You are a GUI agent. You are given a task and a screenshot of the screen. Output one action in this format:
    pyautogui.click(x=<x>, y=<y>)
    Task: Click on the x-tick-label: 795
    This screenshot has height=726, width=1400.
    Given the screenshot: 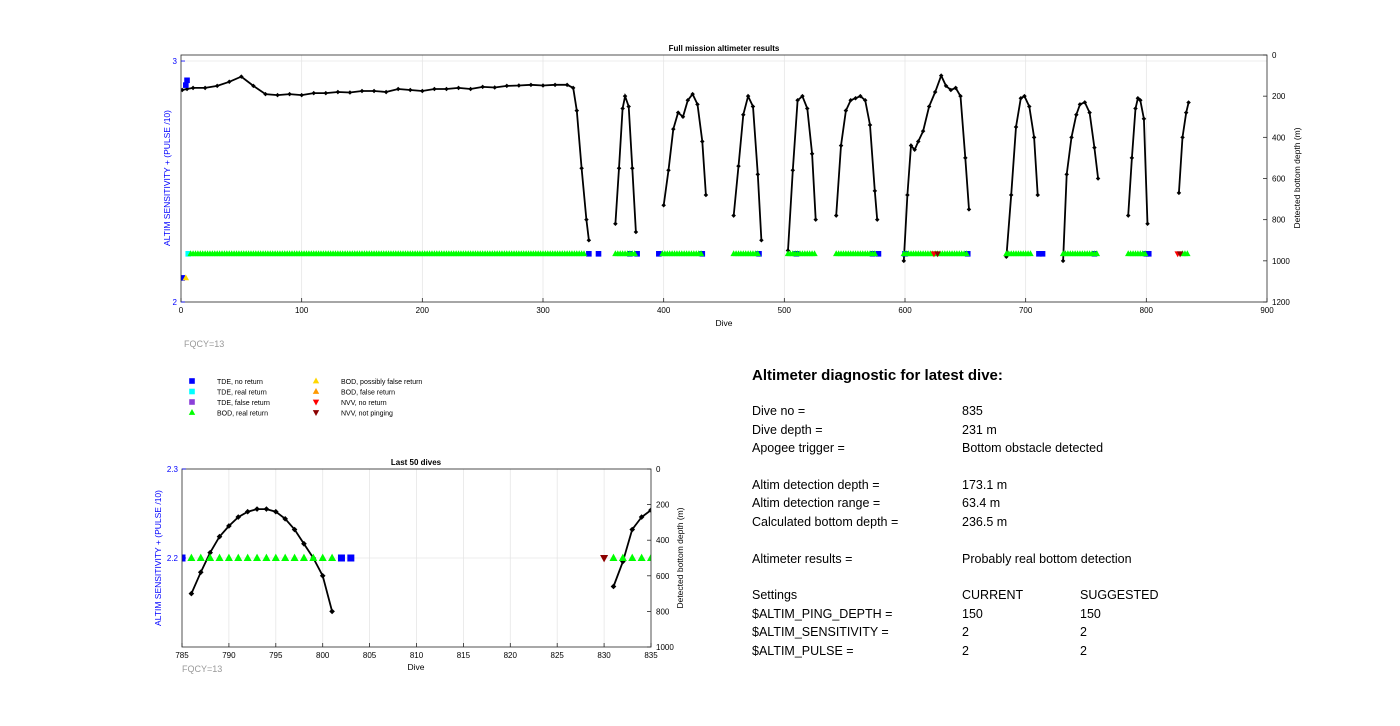 What is the action you would take?
    pyautogui.click(x=276, y=655)
    